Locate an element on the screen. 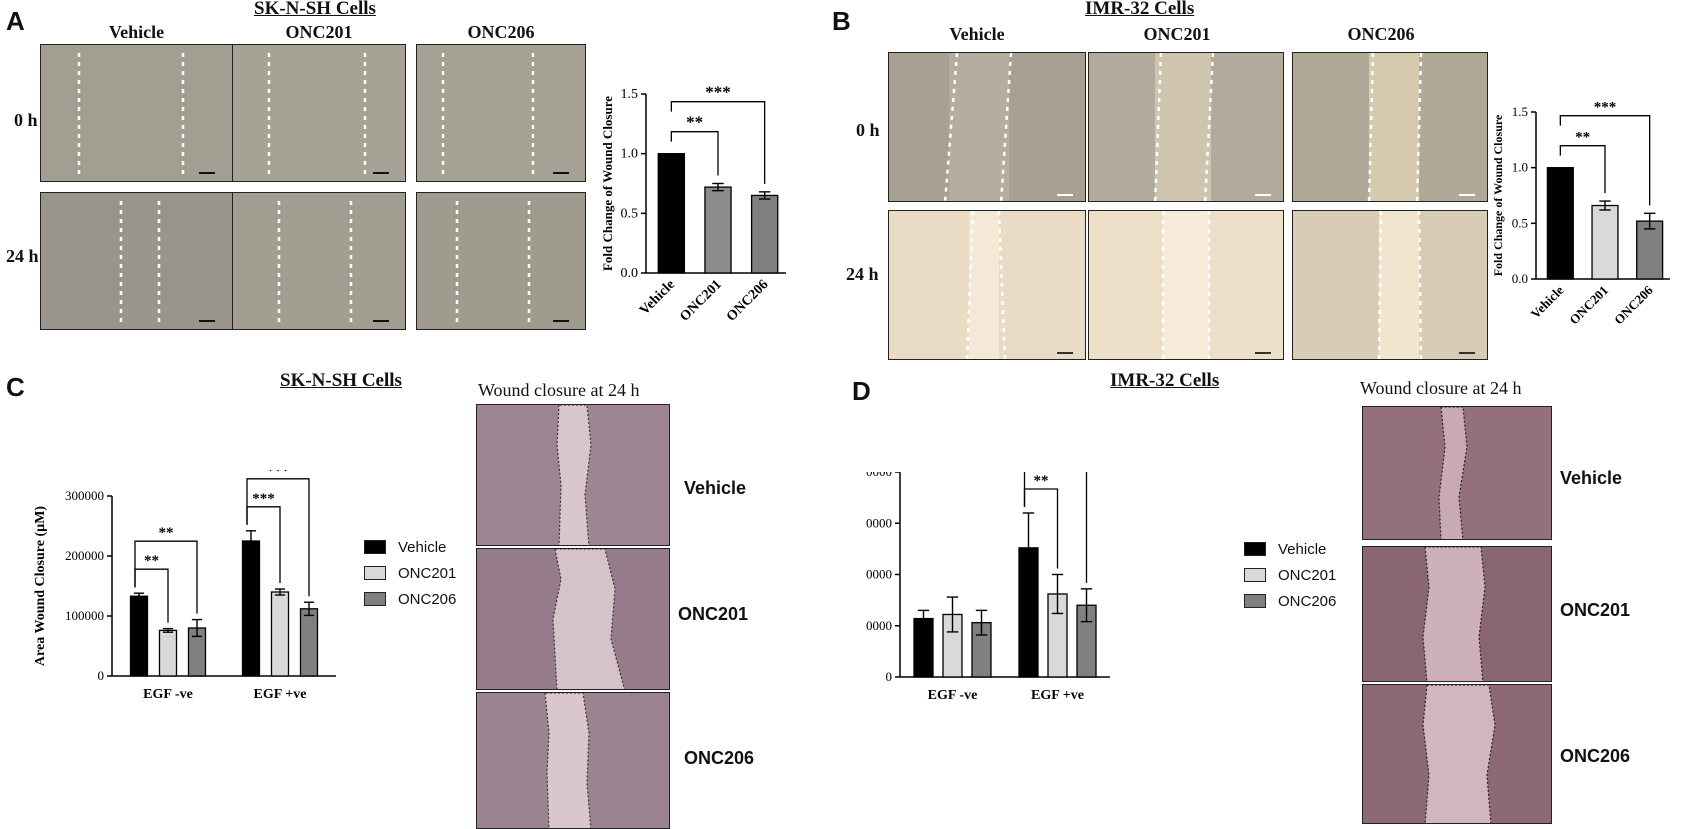  legend-c-item-onc201: ONC201 is located at coordinates (410, 573).